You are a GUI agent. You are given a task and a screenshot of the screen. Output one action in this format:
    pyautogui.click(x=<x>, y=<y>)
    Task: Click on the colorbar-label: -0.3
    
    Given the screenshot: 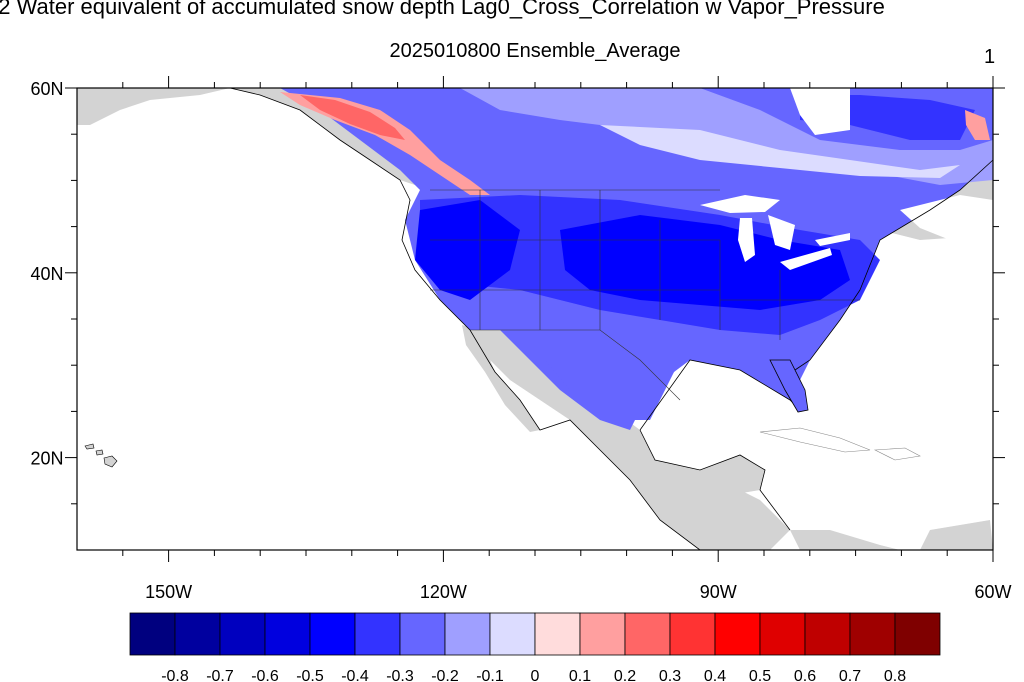 What is the action you would take?
    pyautogui.click(x=400, y=675)
    